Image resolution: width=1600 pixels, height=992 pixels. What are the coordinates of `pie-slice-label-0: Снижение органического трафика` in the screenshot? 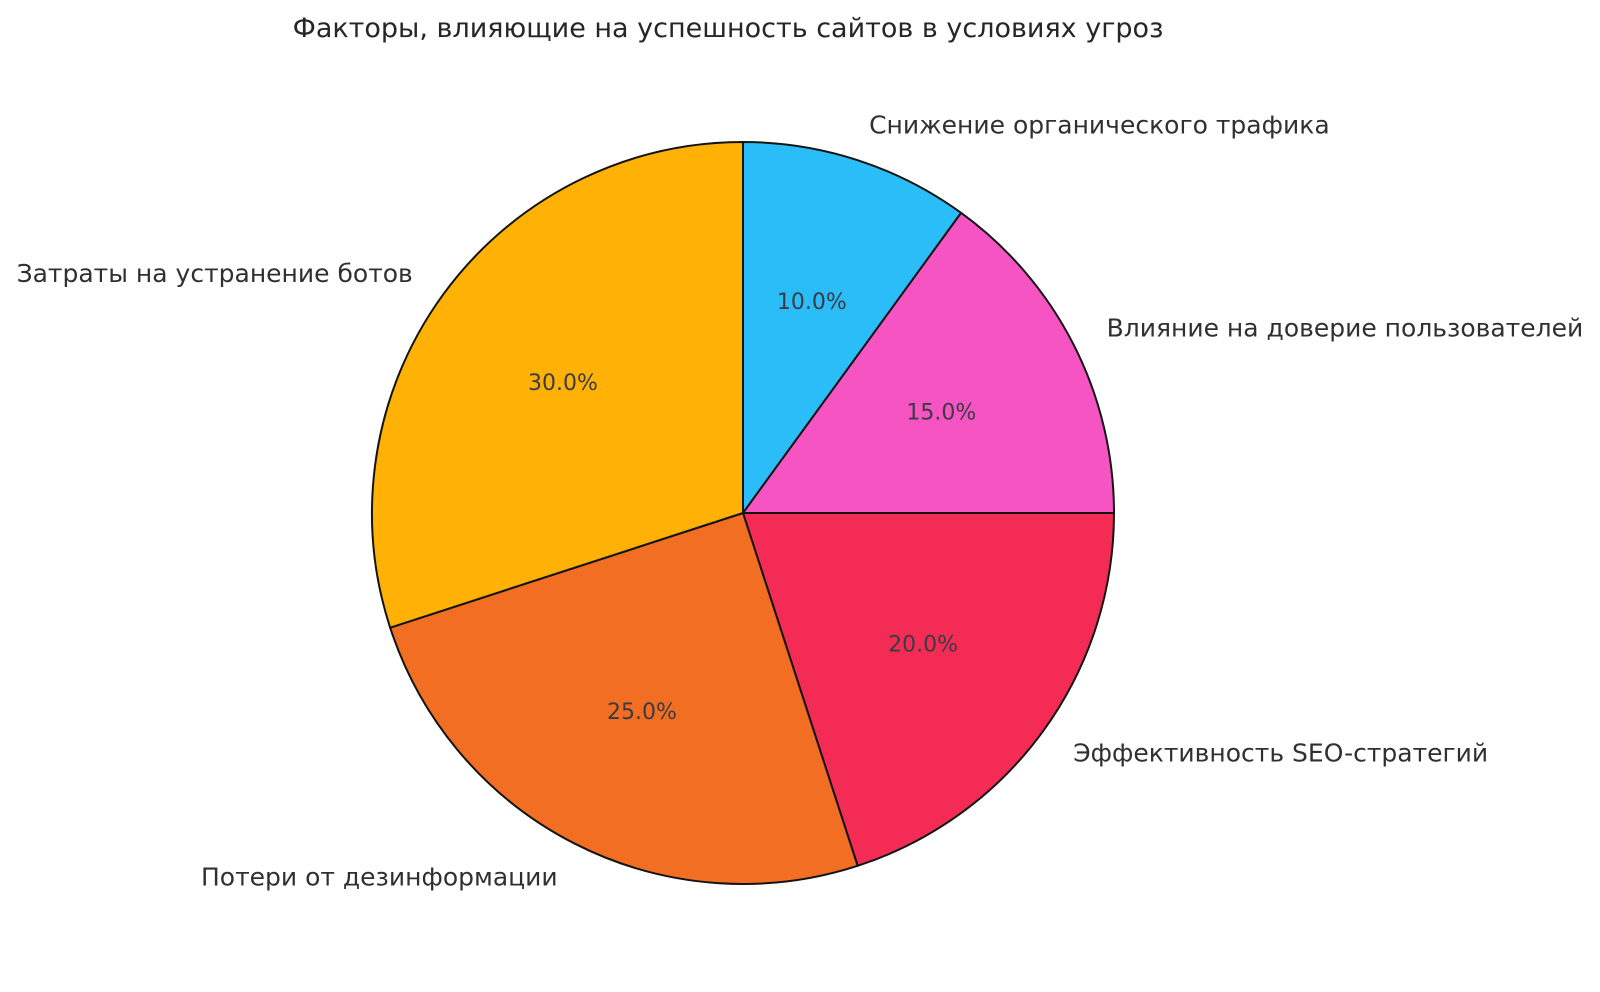 It's located at (1099, 125).